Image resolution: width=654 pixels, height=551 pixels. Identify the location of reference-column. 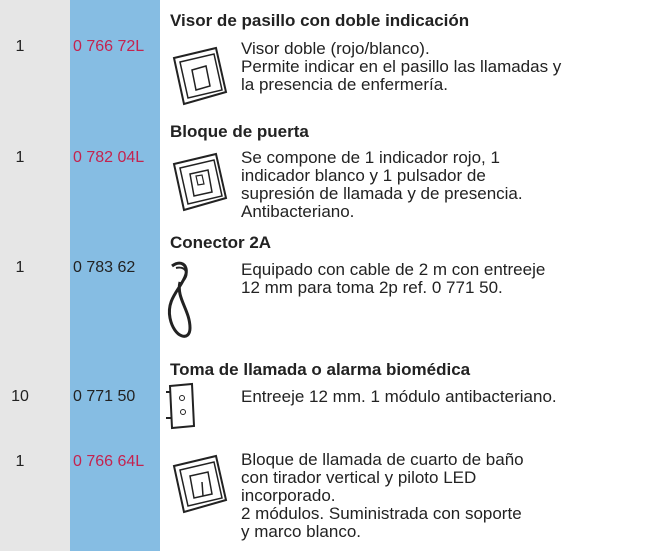
(115, 275).